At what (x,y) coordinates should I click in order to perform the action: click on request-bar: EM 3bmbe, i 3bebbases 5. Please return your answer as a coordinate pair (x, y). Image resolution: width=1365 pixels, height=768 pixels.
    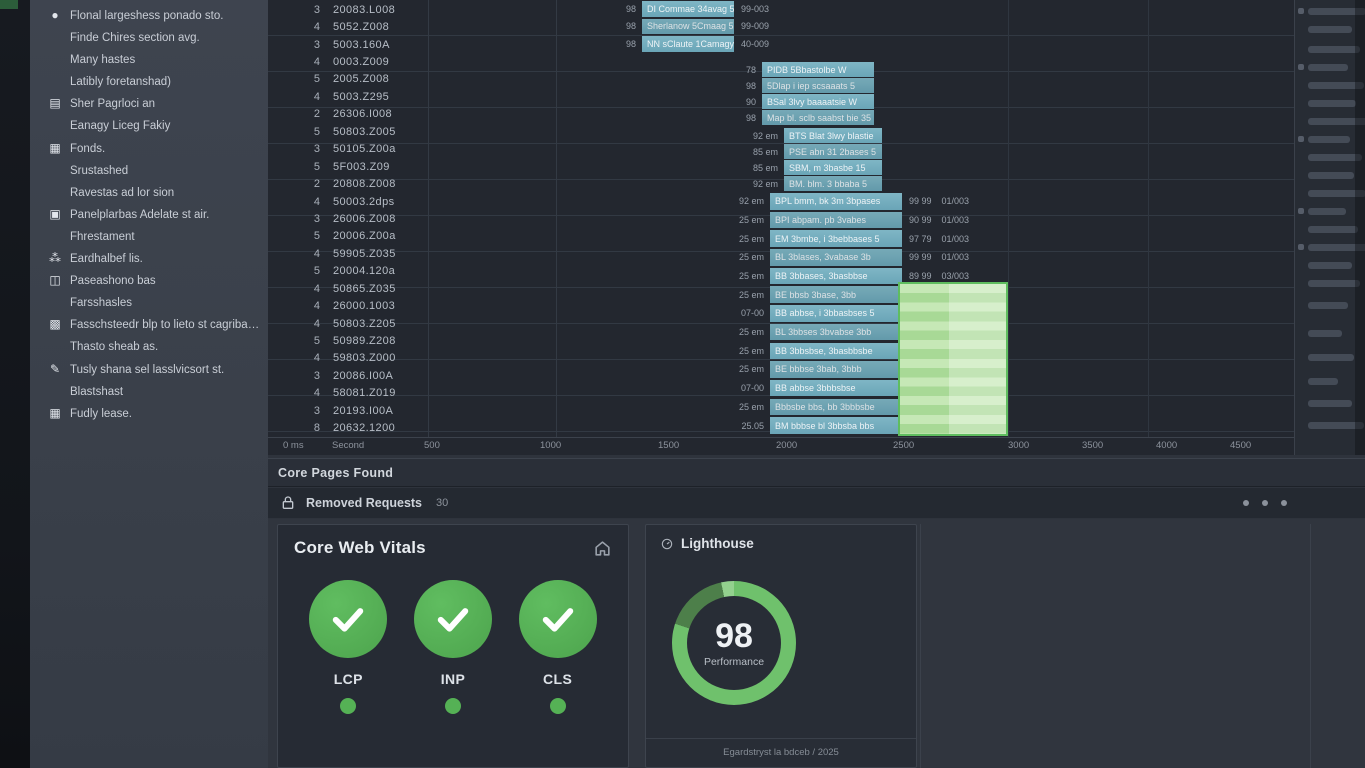
    Looking at the image, I should click on (836, 238).